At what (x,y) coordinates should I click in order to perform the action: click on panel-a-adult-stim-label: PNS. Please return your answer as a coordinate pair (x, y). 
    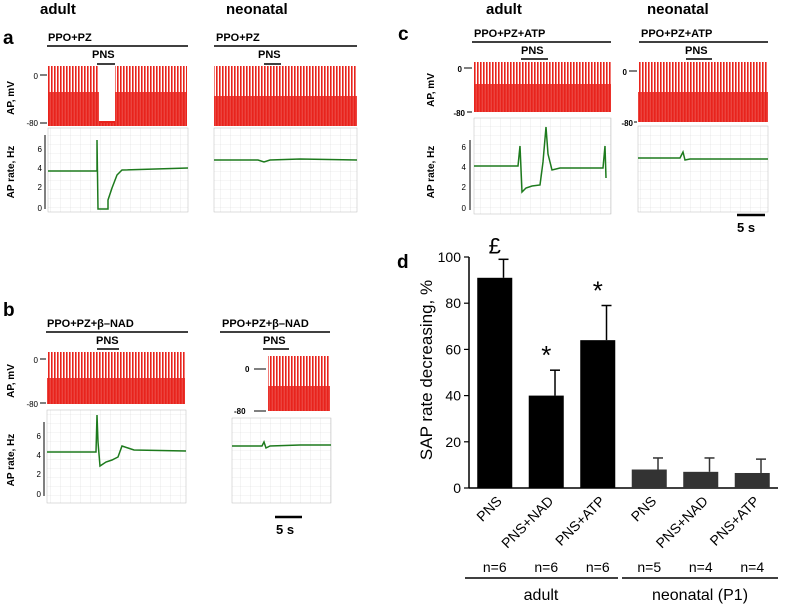
    Looking at the image, I should click on (103, 55).